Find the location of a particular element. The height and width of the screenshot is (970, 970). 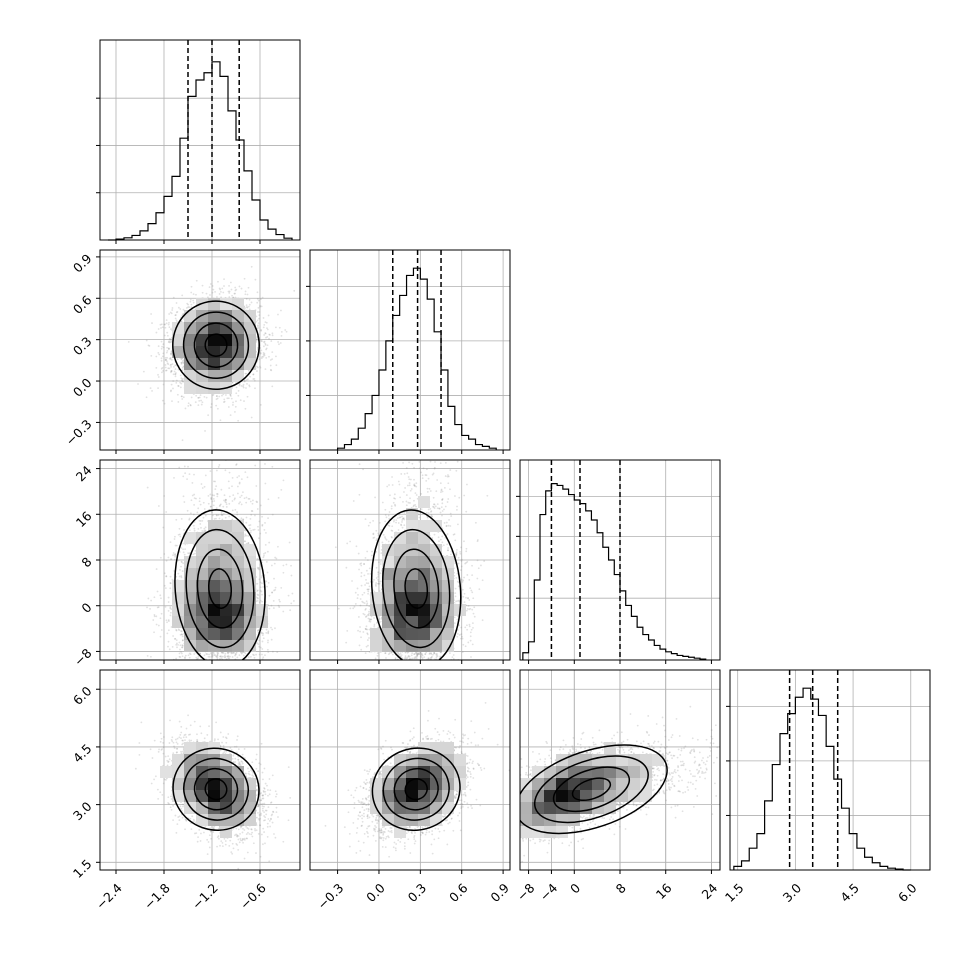

panel-content is located at coordinates (220, 560).